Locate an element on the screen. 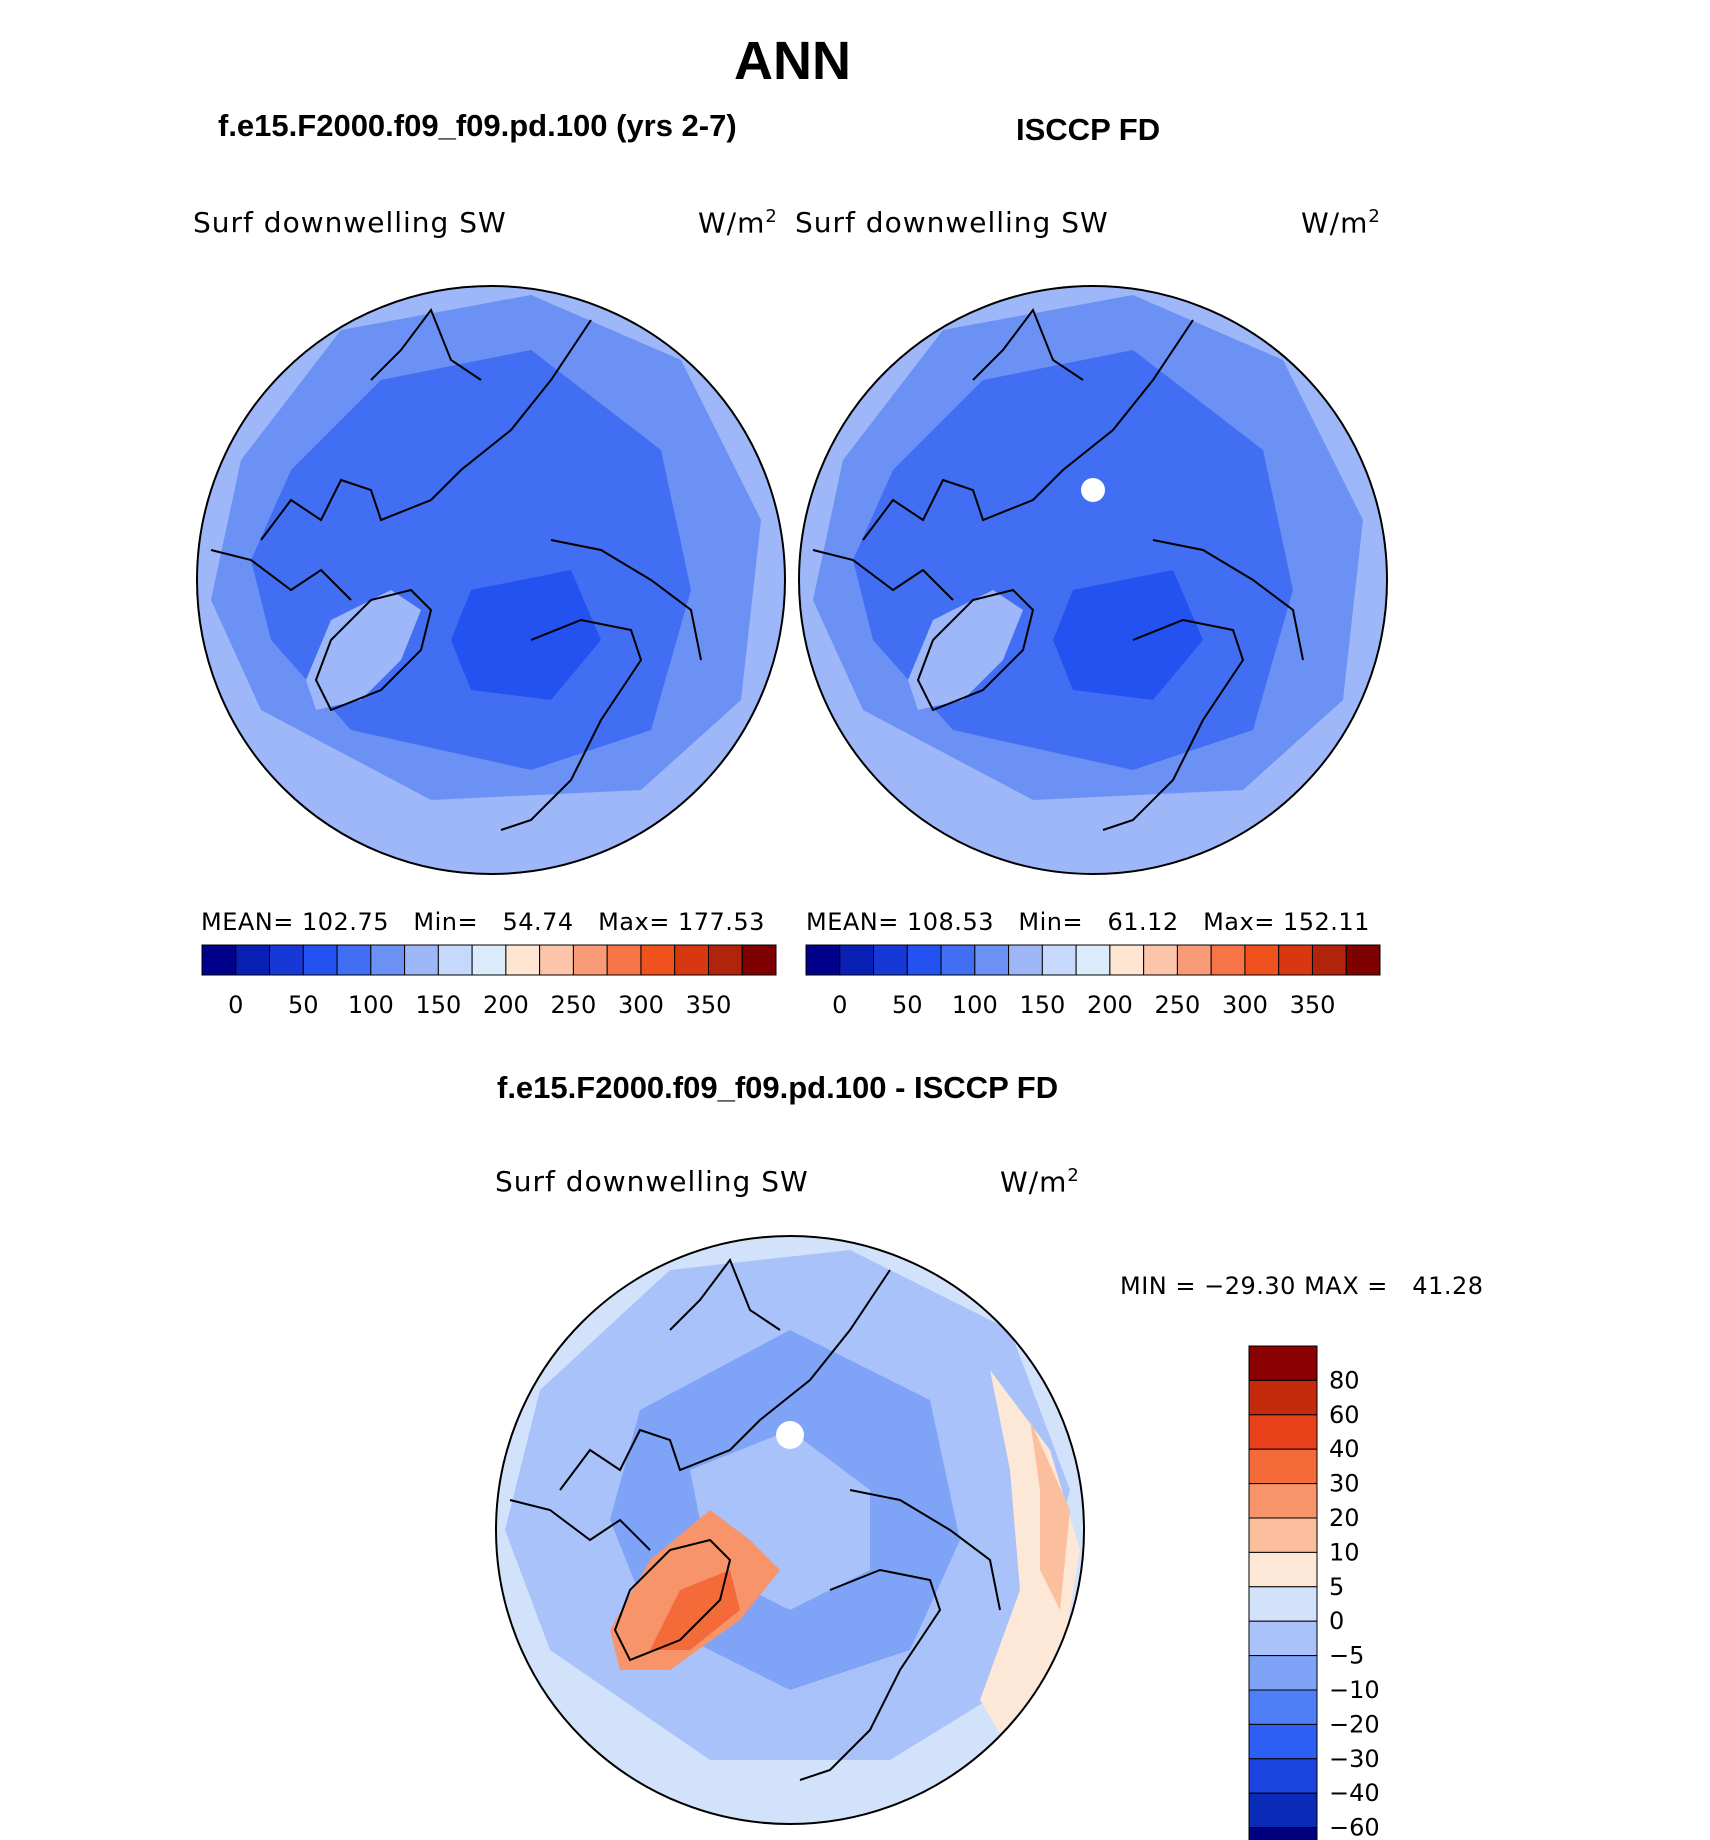 The width and height of the screenshot is (1710, 1840). obs-colorbar-tick: 300 is located at coordinates (1245, 1005).